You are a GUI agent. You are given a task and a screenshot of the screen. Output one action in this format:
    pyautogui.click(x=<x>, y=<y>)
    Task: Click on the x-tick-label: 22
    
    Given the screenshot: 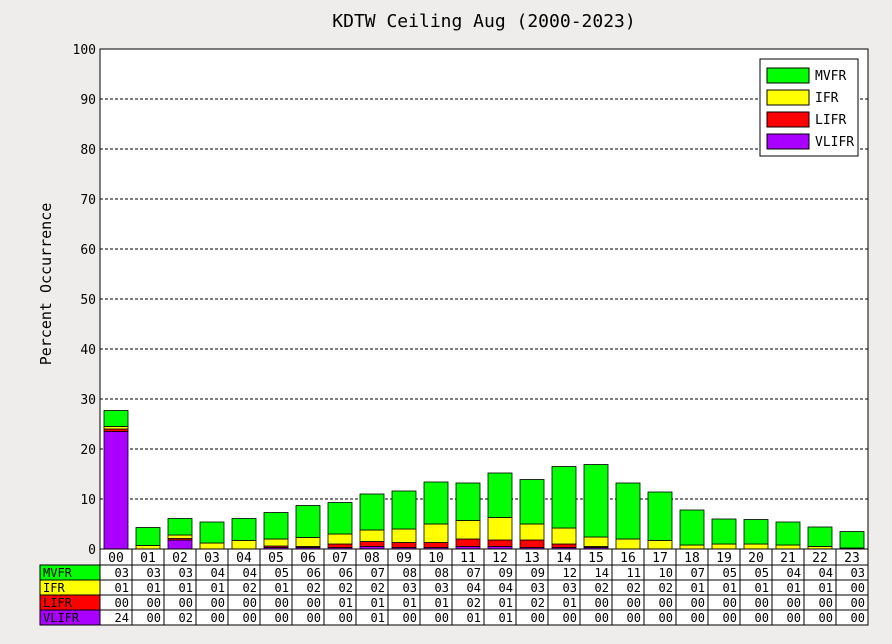 What is the action you would take?
    pyautogui.click(x=820, y=558)
    